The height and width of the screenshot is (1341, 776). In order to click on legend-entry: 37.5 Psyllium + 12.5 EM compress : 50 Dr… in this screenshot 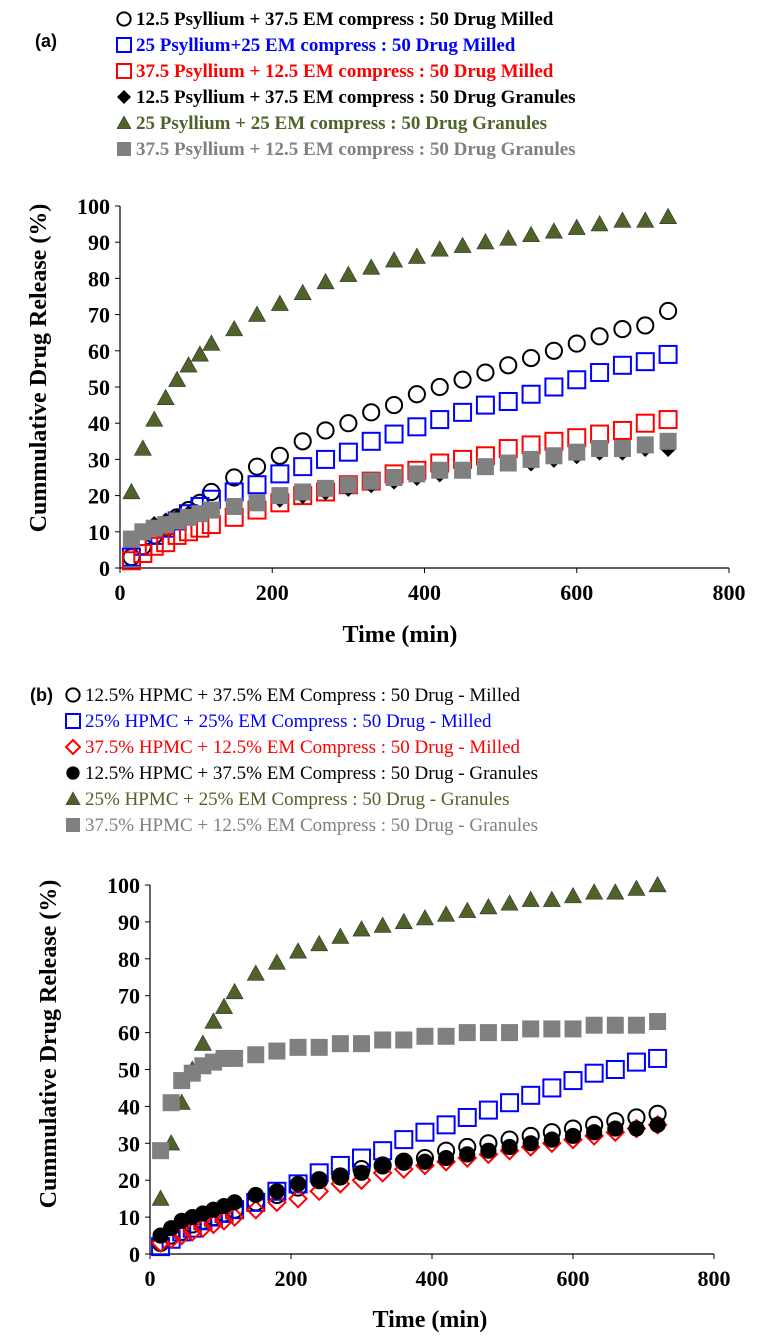, I will do `click(356, 149)`.